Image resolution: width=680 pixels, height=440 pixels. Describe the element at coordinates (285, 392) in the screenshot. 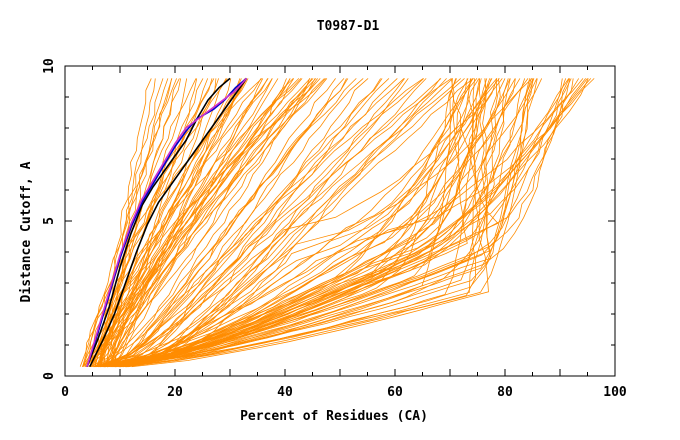

I see `x-tick-label: 40` at that location.